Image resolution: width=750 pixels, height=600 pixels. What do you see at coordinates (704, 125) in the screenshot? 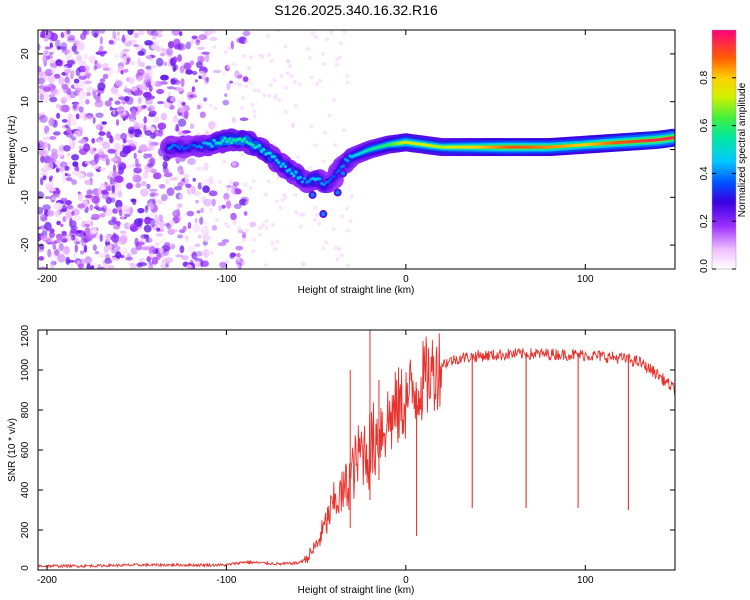
I see `colorbar-tick-label: 0.6` at bounding box center [704, 125].